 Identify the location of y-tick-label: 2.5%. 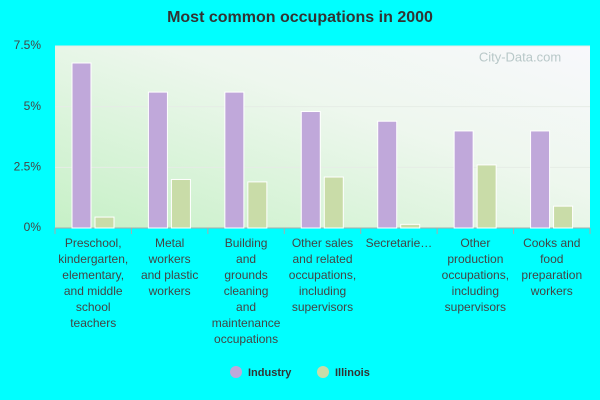
(28, 167).